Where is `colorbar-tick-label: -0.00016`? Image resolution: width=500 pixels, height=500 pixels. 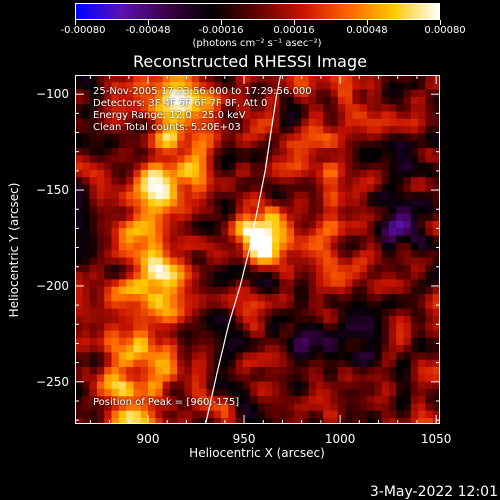 colorbar-tick-label: -0.00016 is located at coordinates (221, 30).